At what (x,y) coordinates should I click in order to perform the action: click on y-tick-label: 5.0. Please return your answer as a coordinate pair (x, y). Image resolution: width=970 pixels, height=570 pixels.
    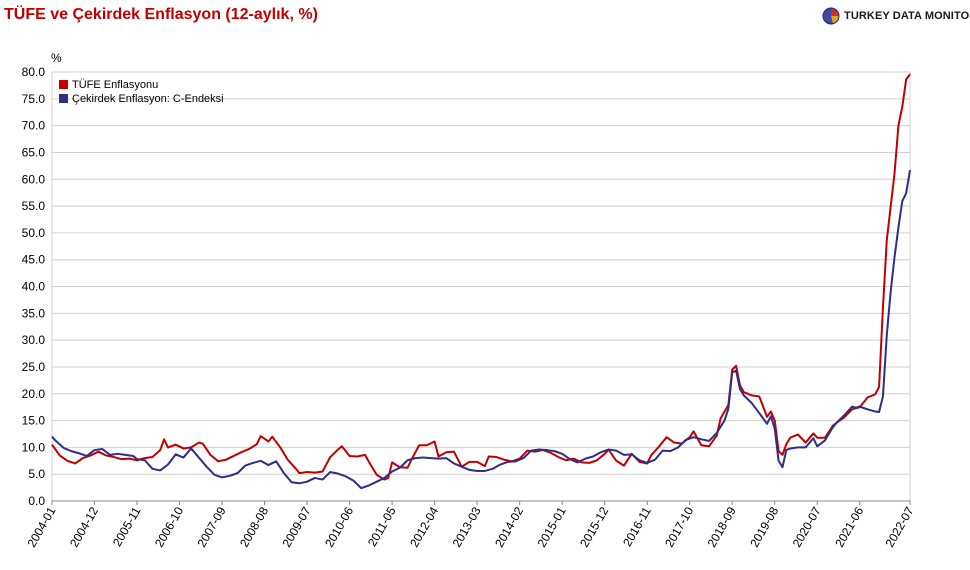
    Looking at the image, I should click on (36, 474).